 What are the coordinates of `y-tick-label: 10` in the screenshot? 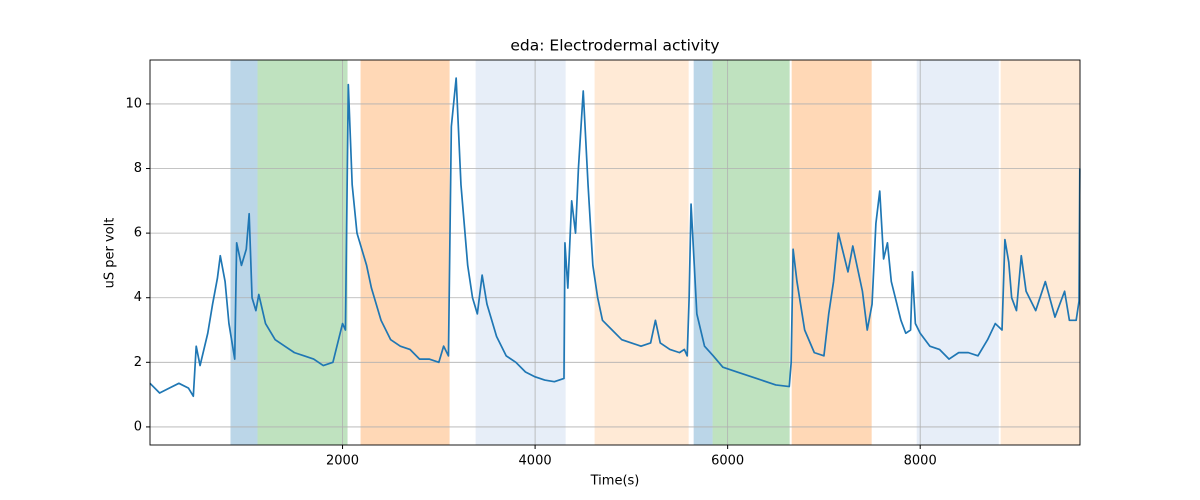 It's located at (133, 103).